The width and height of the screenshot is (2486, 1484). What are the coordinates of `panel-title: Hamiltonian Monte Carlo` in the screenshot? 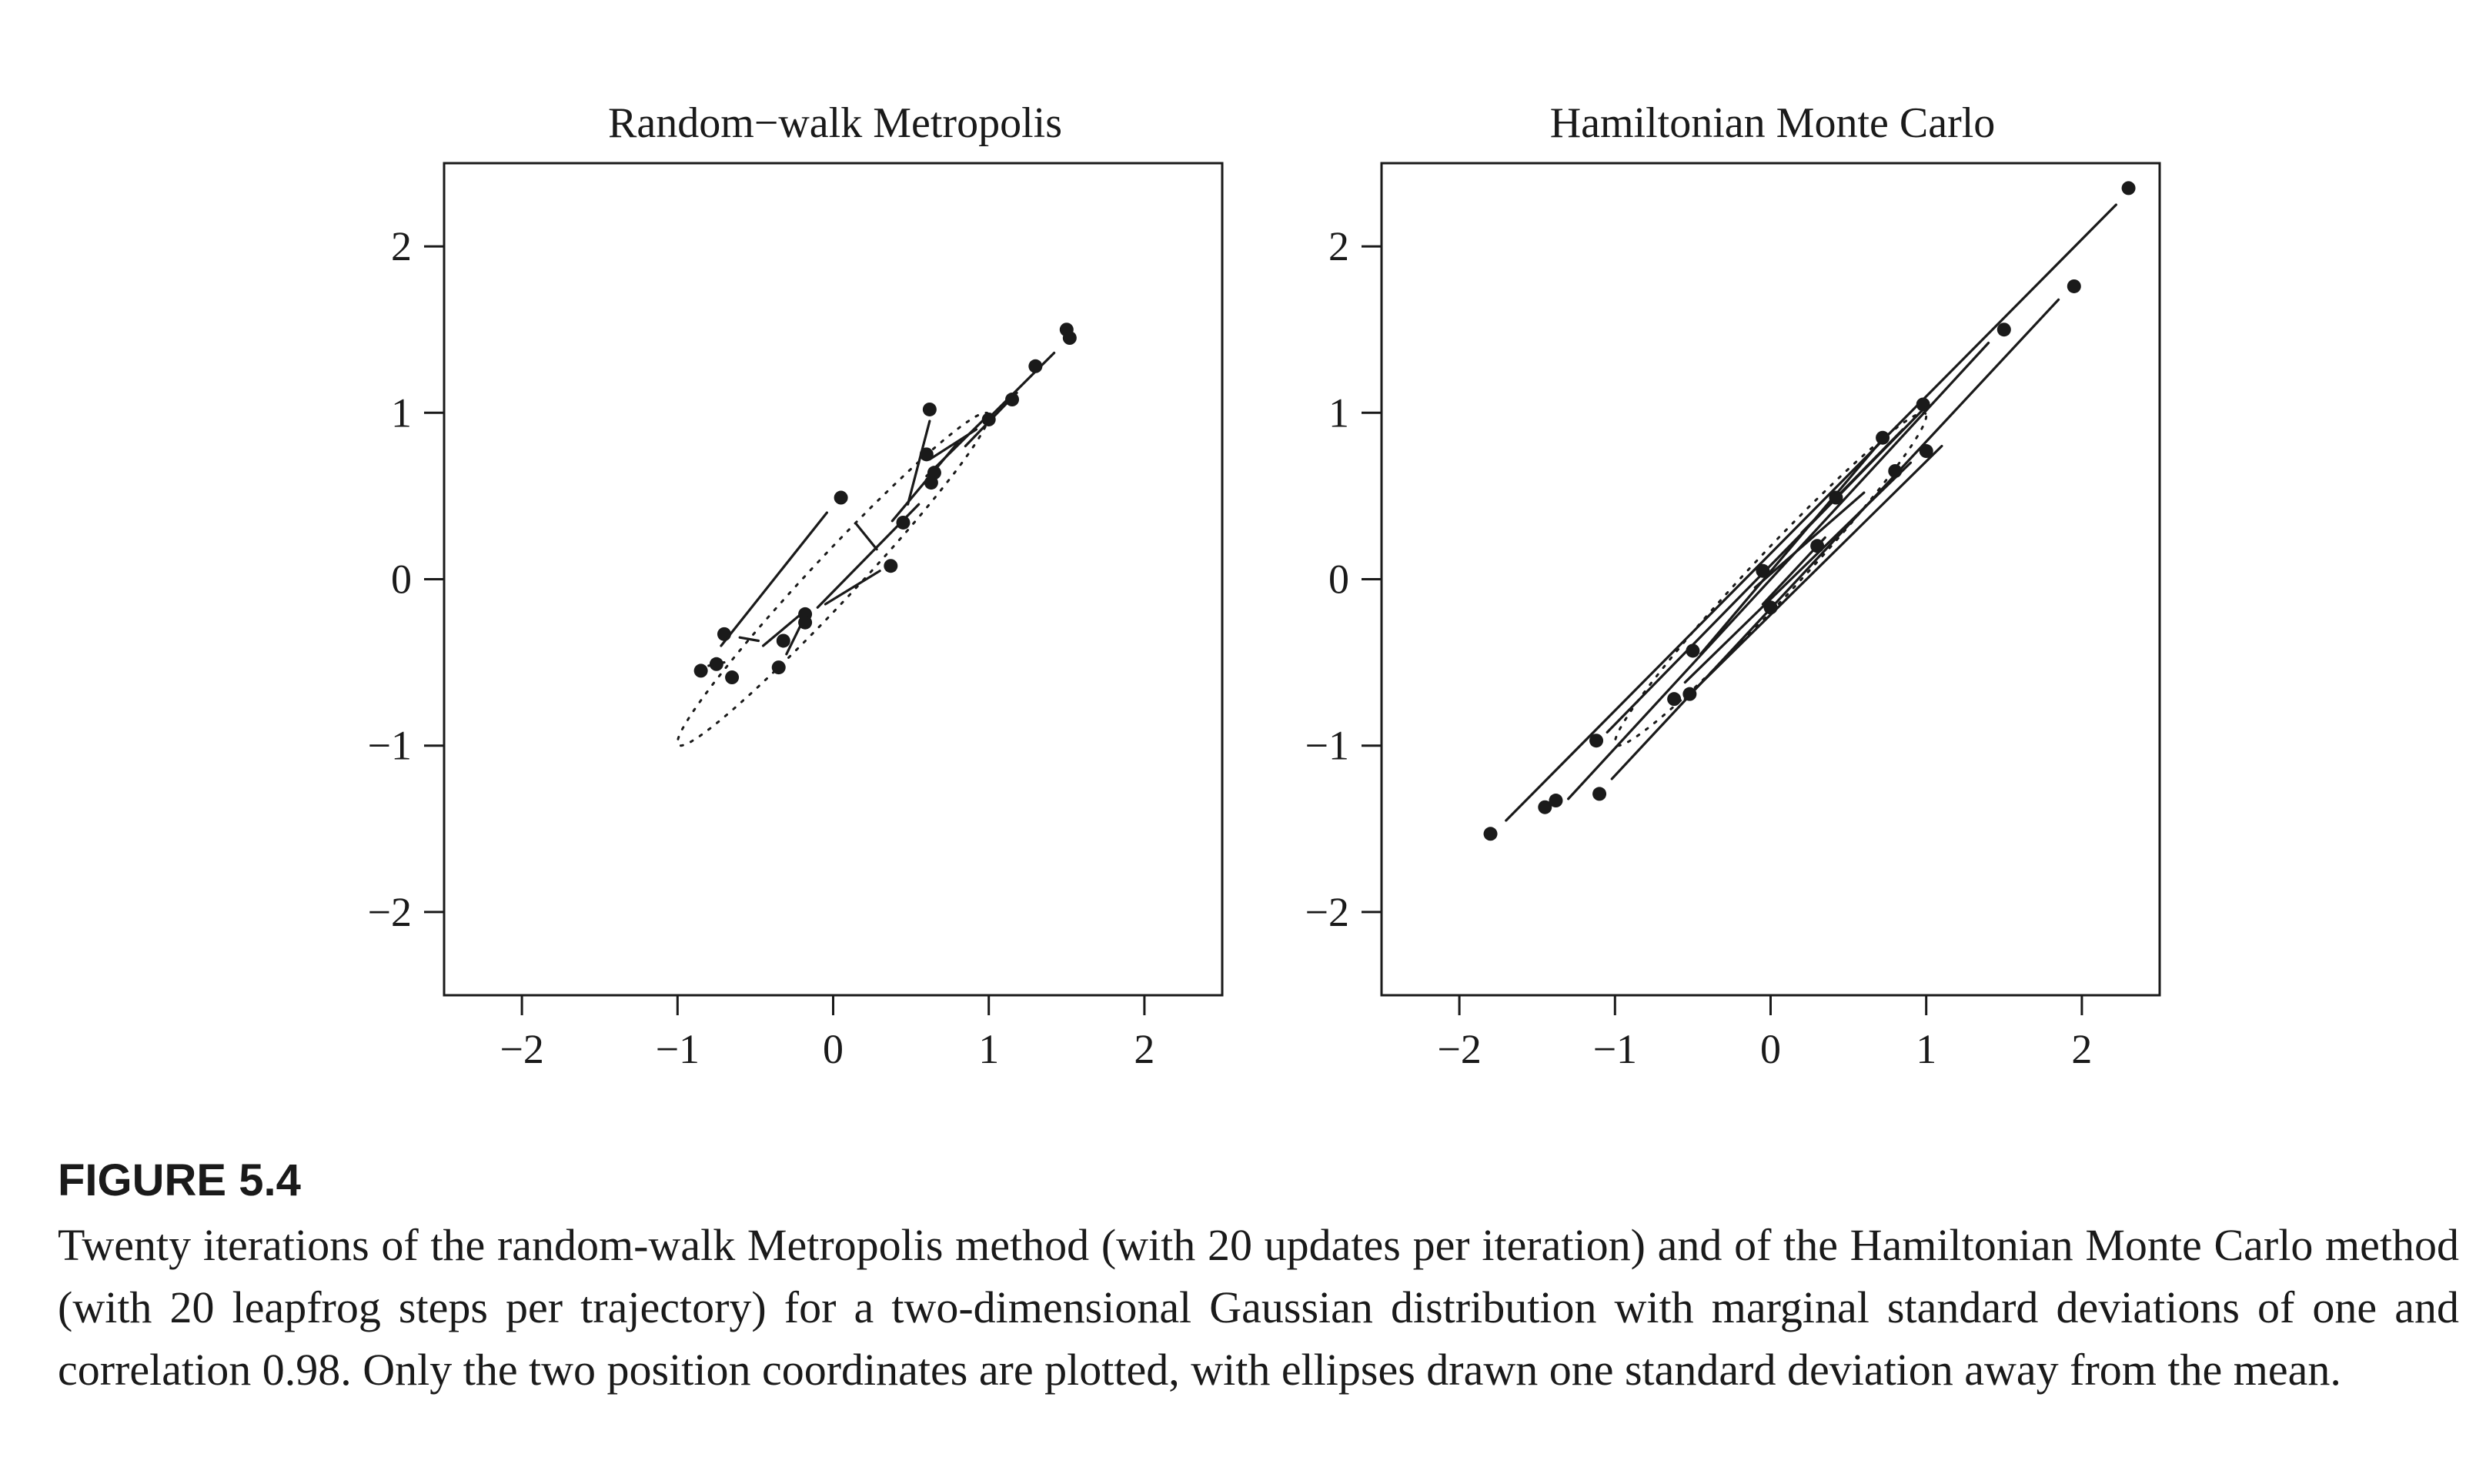 It's located at (1773, 123).